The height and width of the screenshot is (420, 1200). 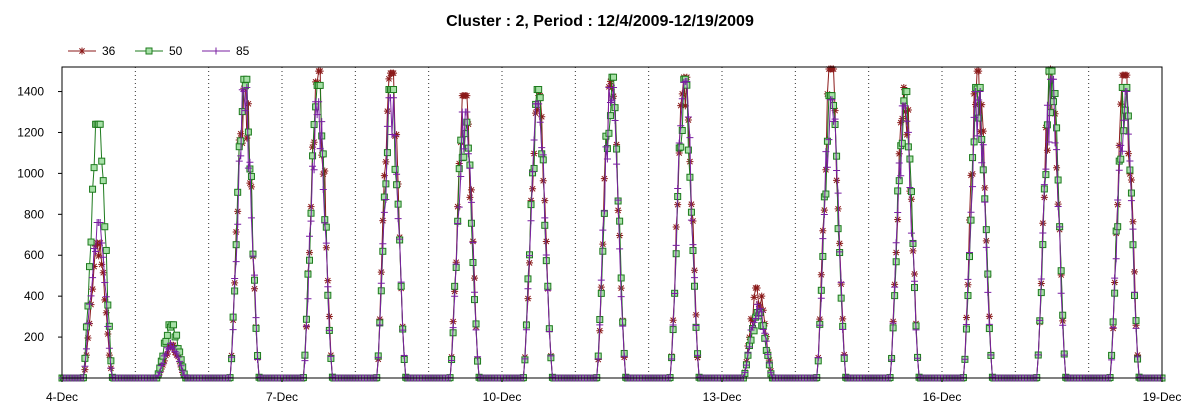 What do you see at coordinates (34, 337) in the screenshot?
I see `y-tick-label: 200` at bounding box center [34, 337].